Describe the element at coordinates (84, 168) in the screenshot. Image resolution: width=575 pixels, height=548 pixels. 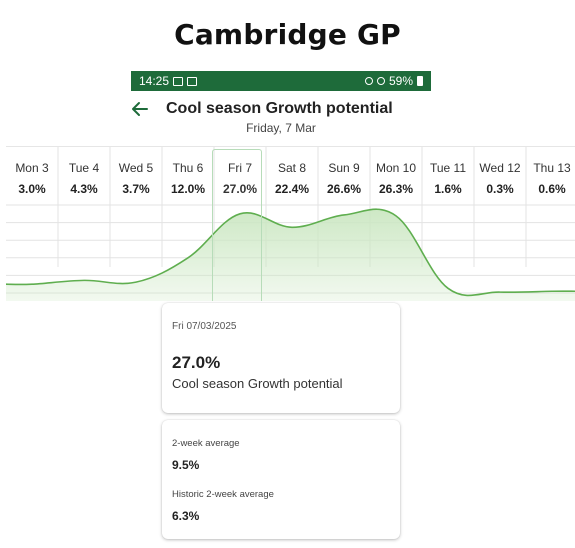
I see `day-label: Tue 4` at that location.